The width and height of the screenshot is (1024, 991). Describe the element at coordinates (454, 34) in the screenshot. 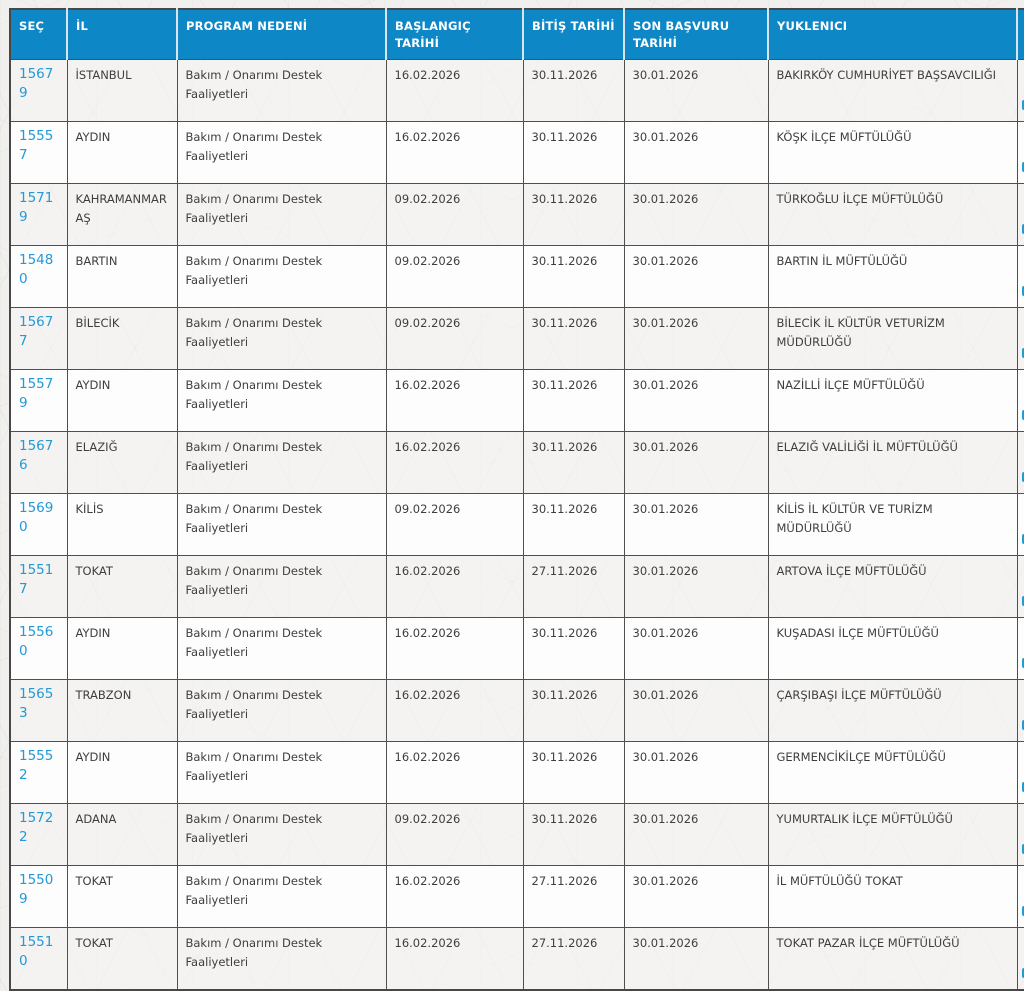

I see `column-header-baslangic: BAŞLANGIÇ TARİHİ` at that location.